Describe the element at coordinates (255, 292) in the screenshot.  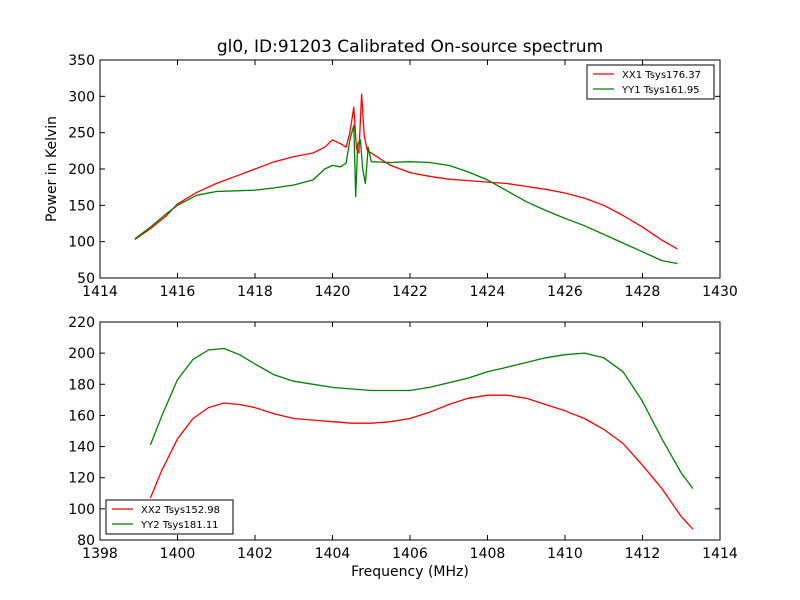
I see `top-x-tick-label: 1418` at that location.